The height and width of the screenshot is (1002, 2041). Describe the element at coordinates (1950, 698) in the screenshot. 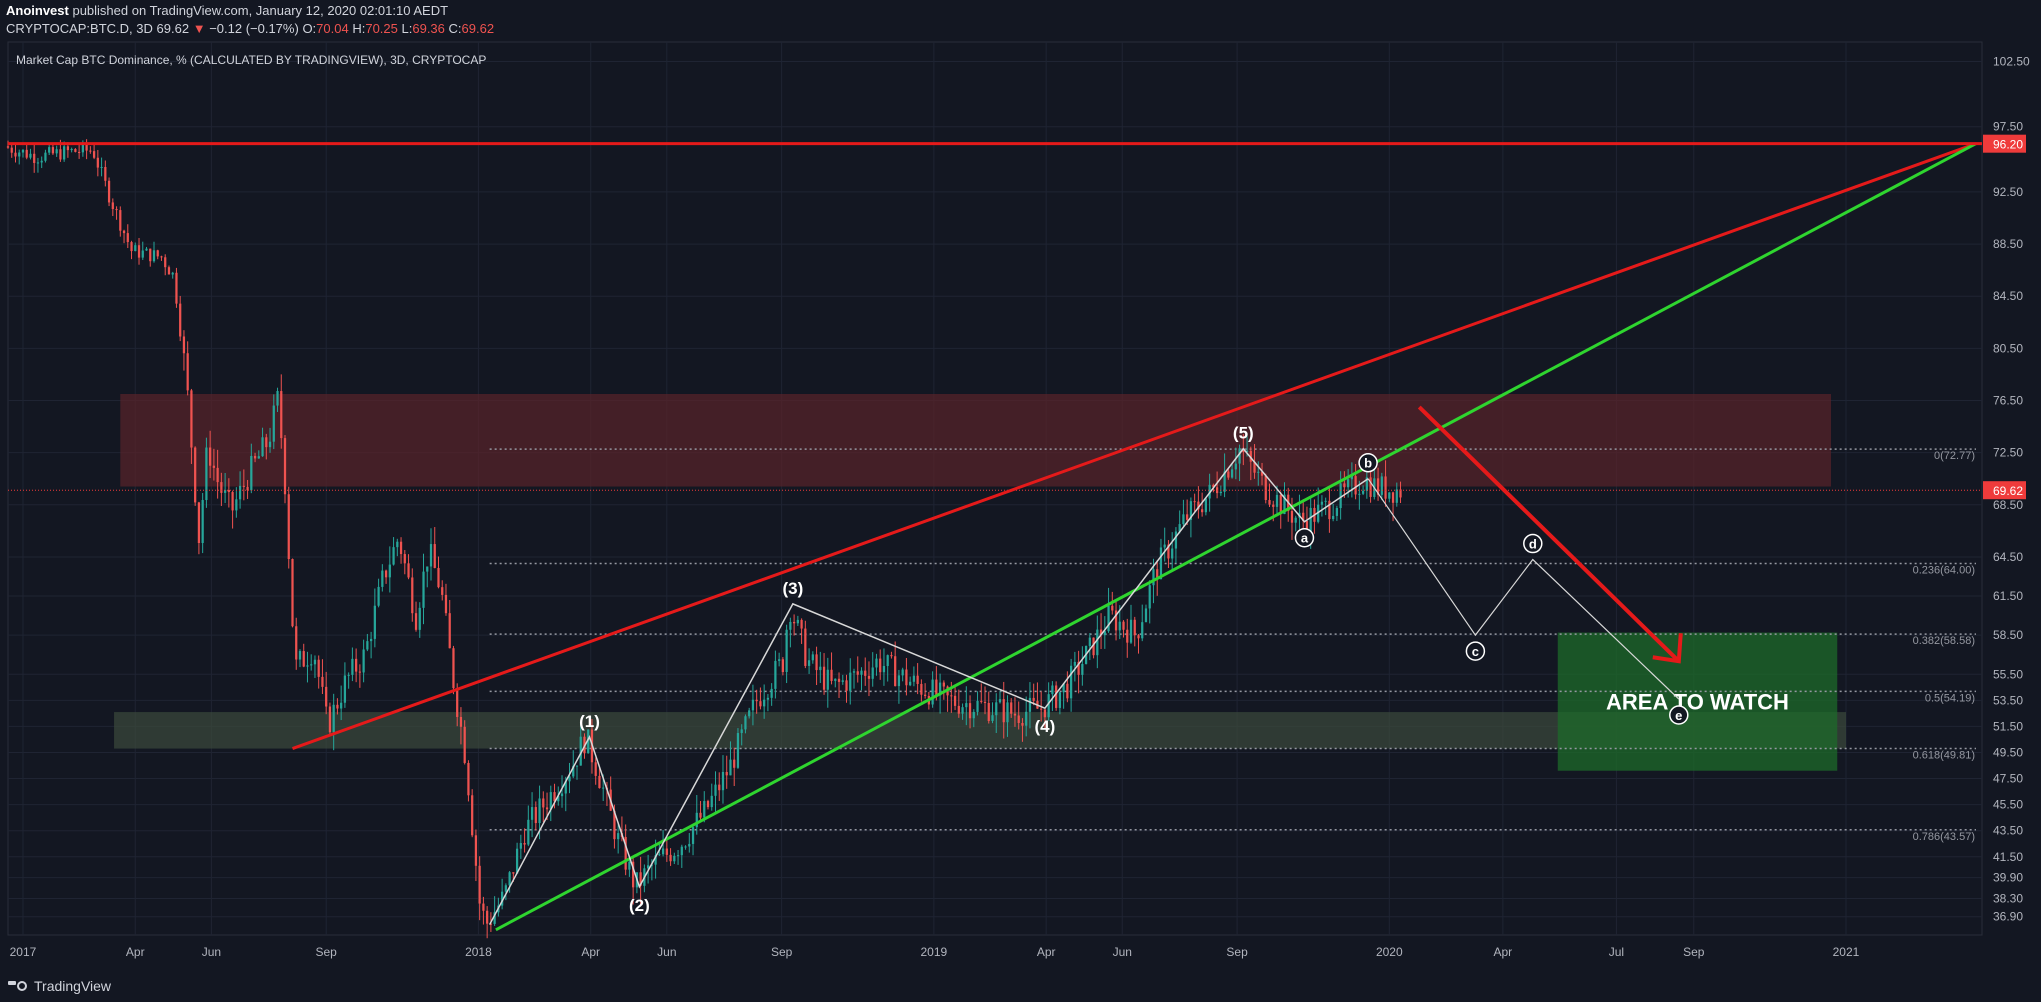

I see `fib-level-label: 0.5(54.19)` at that location.